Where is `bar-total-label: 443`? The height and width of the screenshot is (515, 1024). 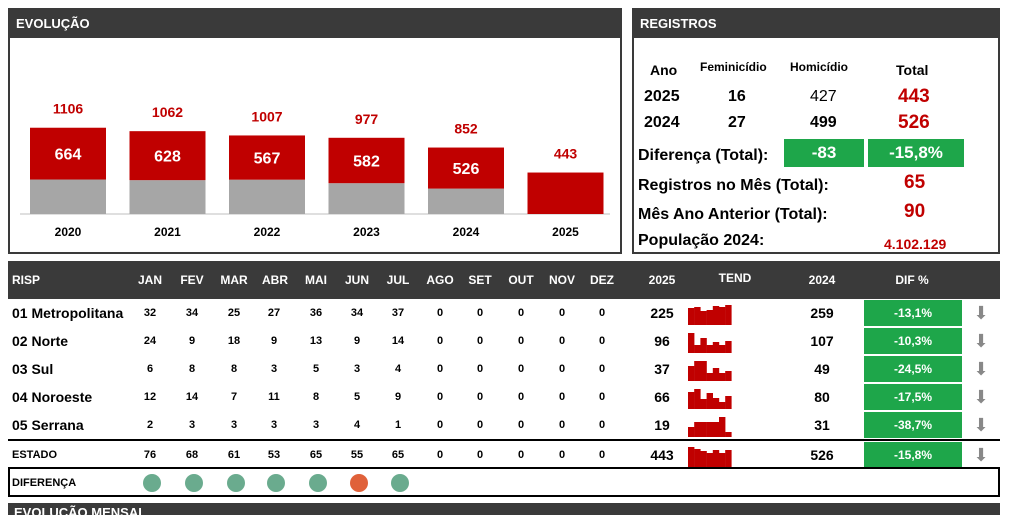 bar-total-label: 443 is located at coordinates (566, 154).